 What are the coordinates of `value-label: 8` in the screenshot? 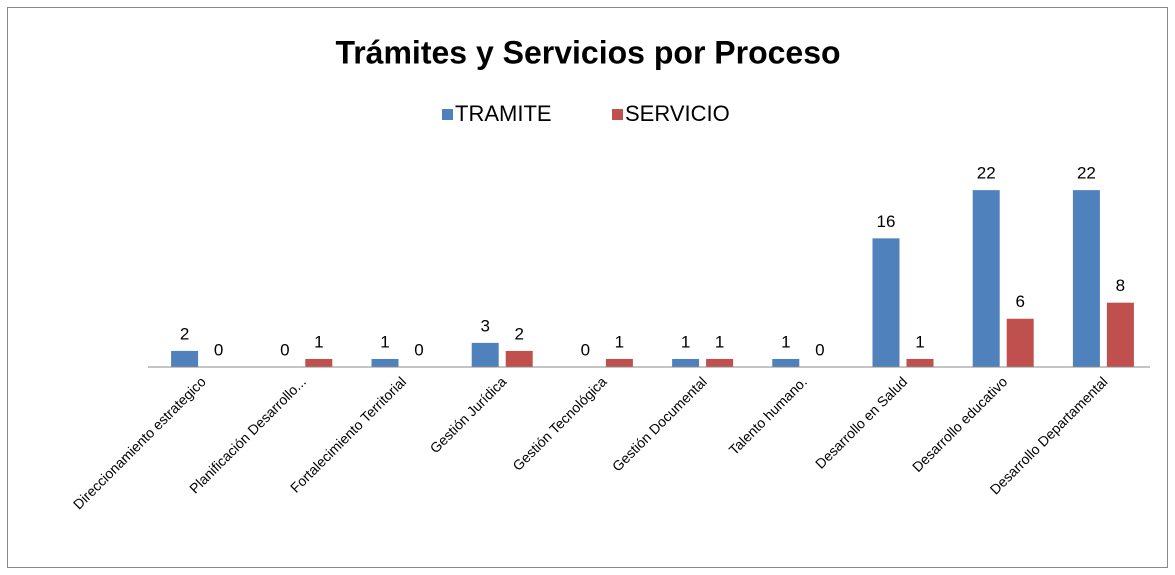 It's located at (1120, 285).